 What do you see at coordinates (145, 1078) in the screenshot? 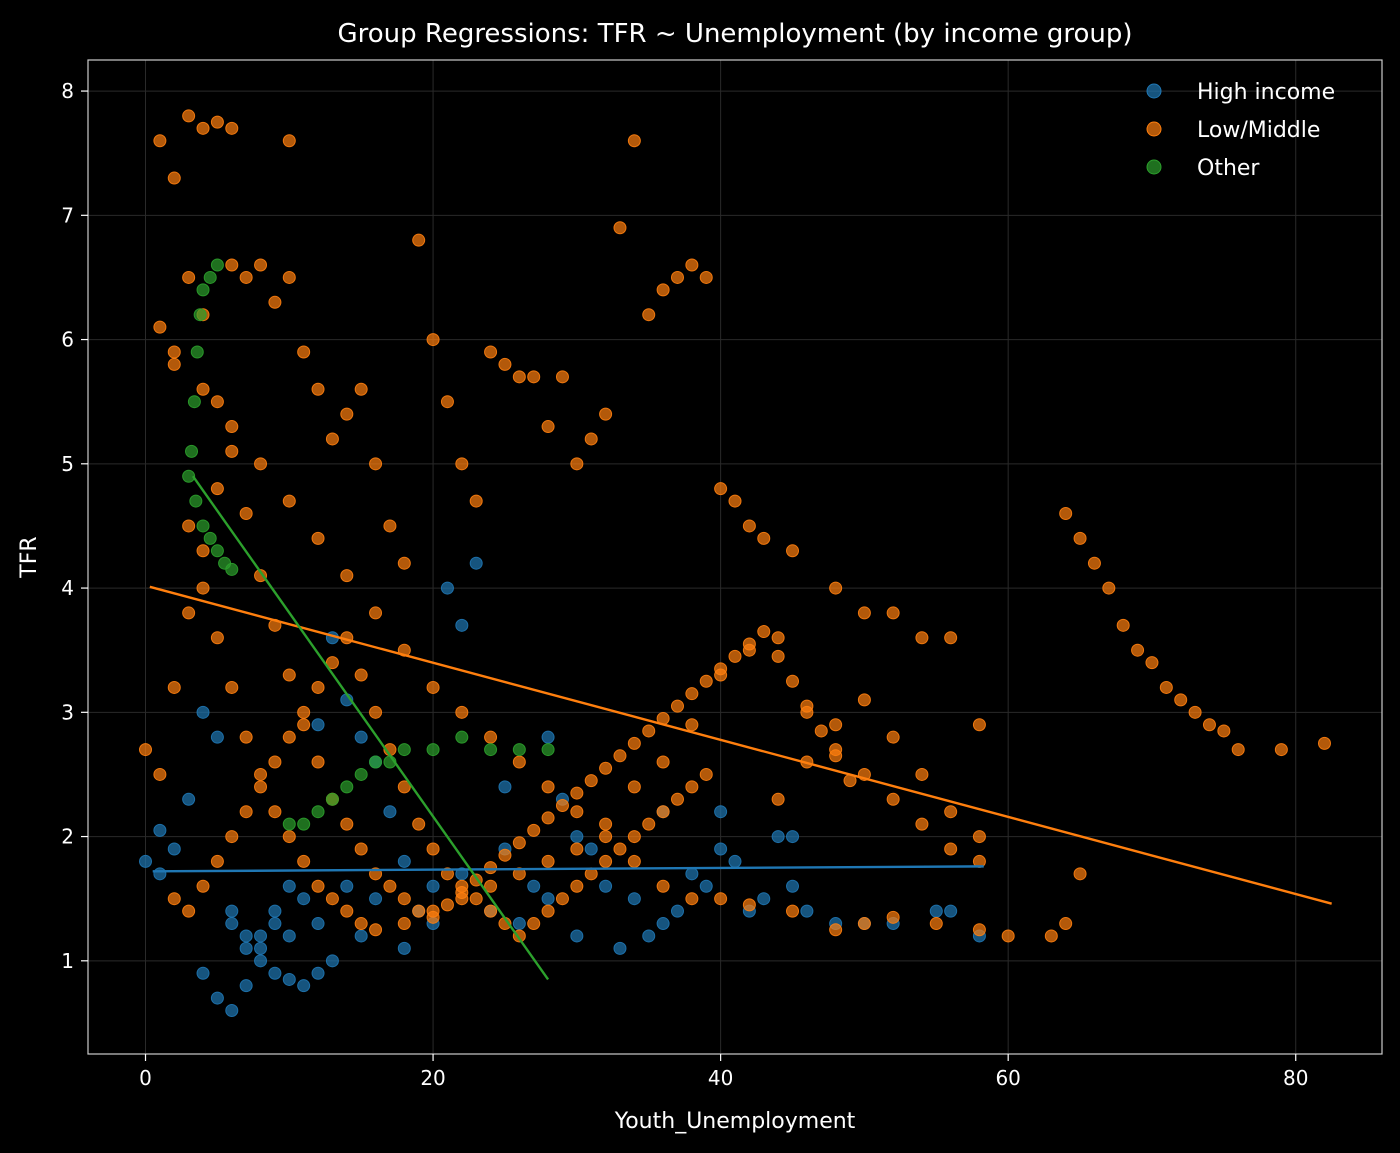
I see `x-tick-label: 0` at bounding box center [145, 1078].